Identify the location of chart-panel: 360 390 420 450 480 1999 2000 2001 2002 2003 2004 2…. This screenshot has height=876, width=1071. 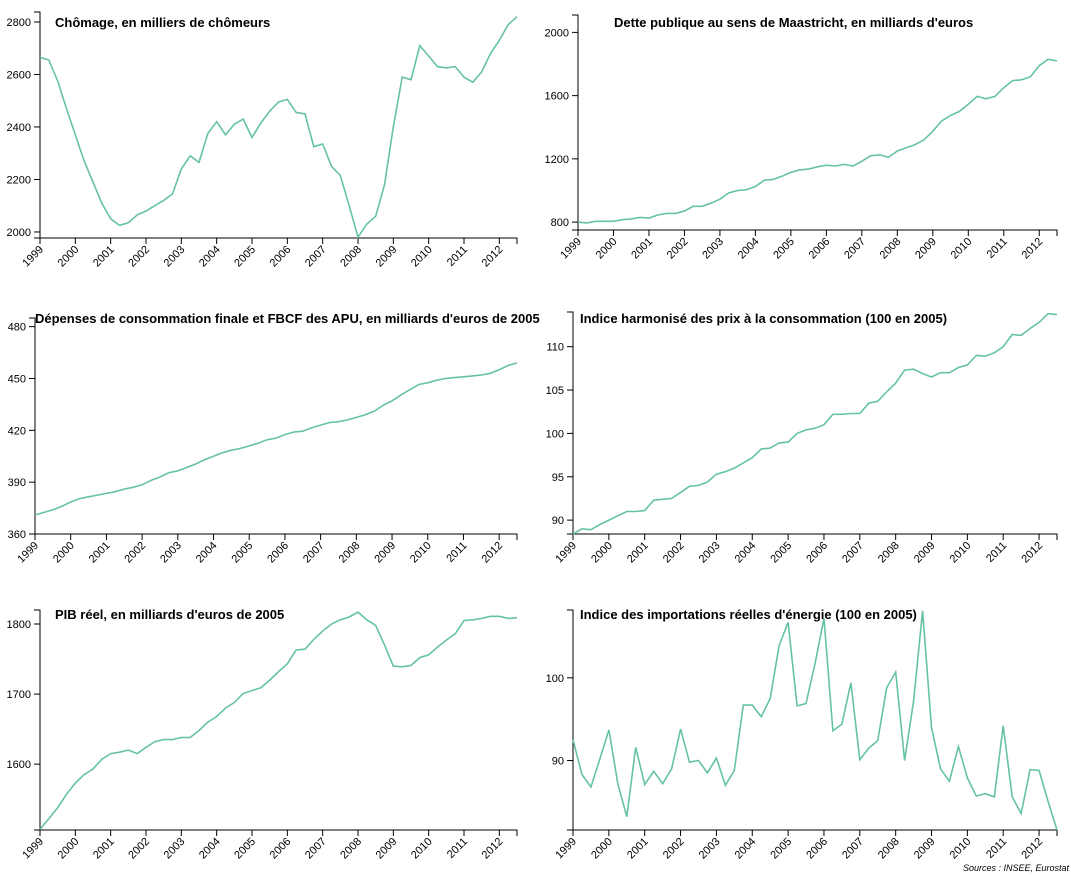
(274, 438).